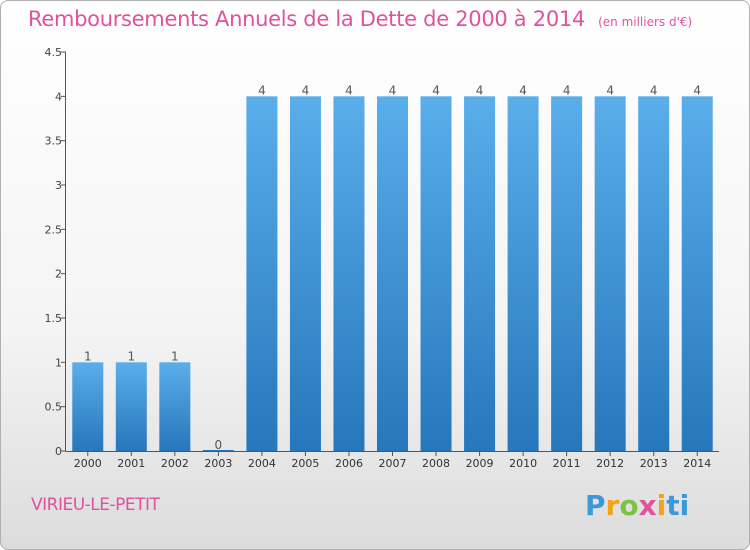 Image resolution: width=750 pixels, height=550 pixels. What do you see at coordinates (567, 463) in the screenshot?
I see `x-tick-label: 2011` at bounding box center [567, 463].